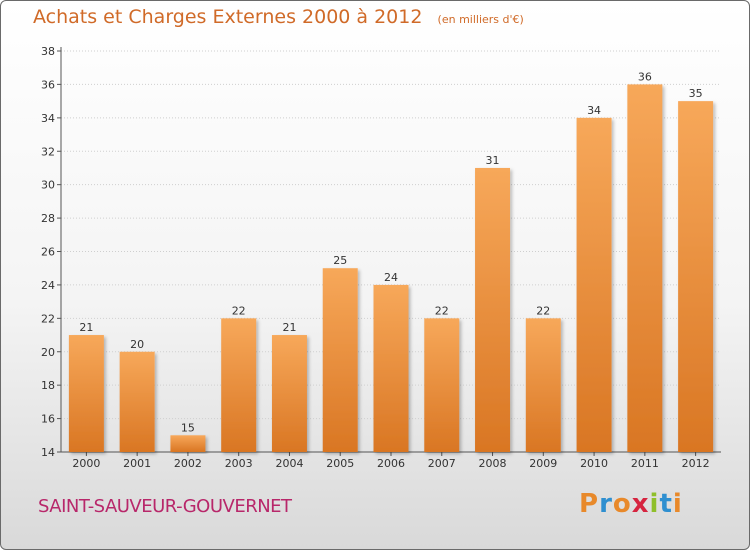  I want to click on x-tick-label: 2007, so click(442, 463).